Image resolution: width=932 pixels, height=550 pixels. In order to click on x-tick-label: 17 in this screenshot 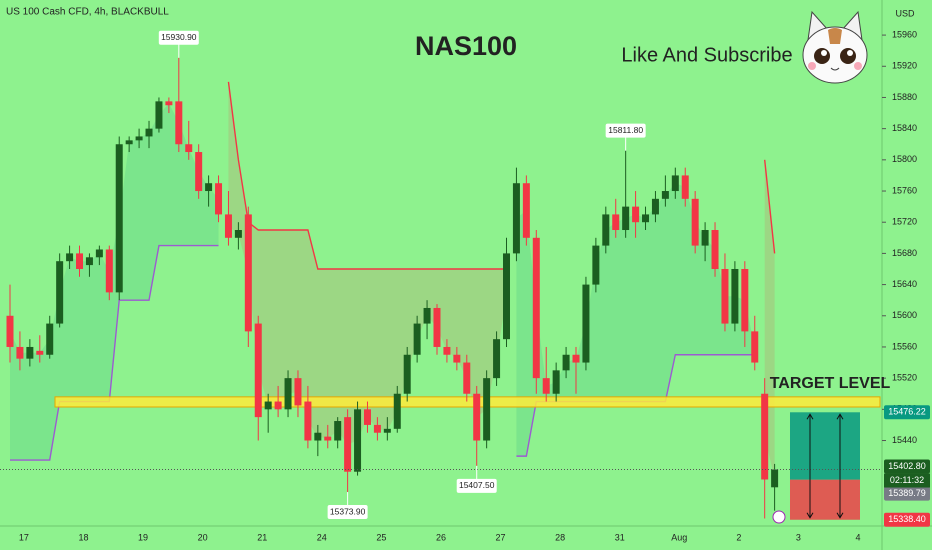, I will do `click(24, 537)`.